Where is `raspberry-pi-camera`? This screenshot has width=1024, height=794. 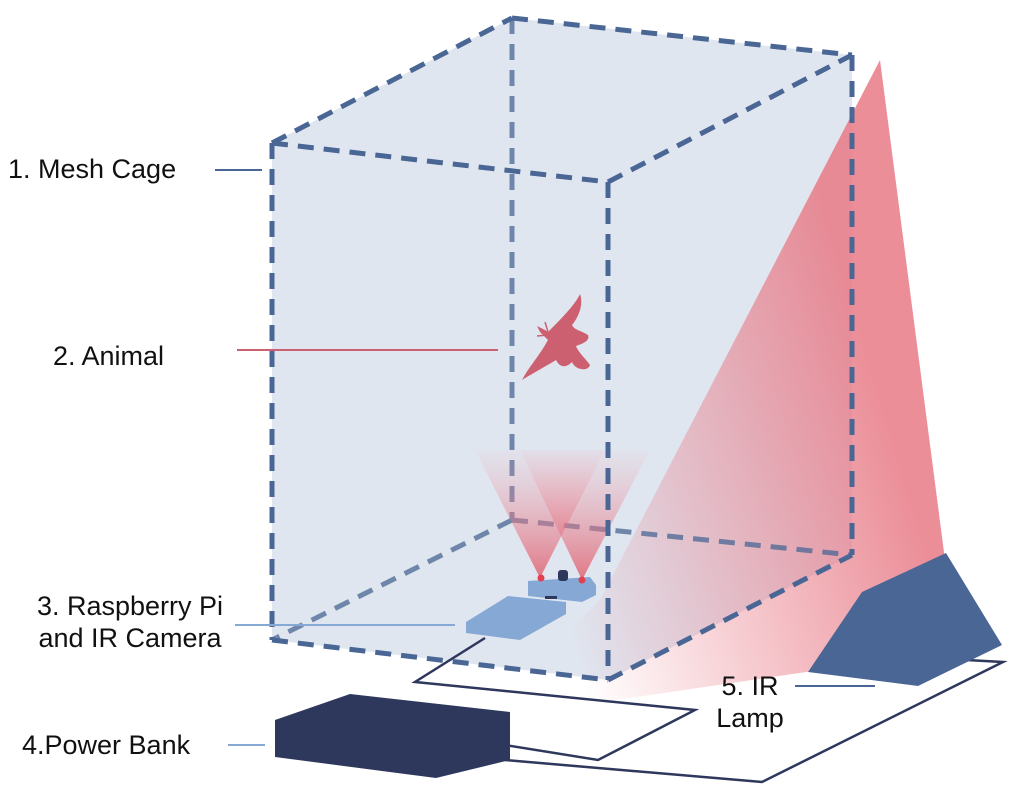
raspberry-pi-camera is located at coordinates (531, 605).